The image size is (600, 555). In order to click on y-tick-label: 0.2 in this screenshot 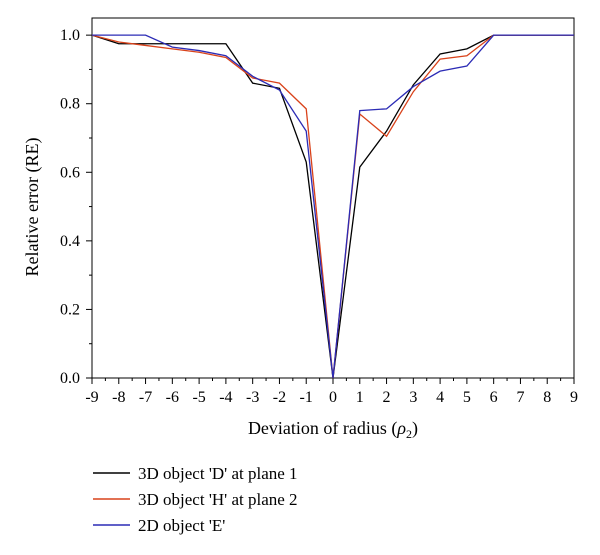, I will do `click(70, 309)`.